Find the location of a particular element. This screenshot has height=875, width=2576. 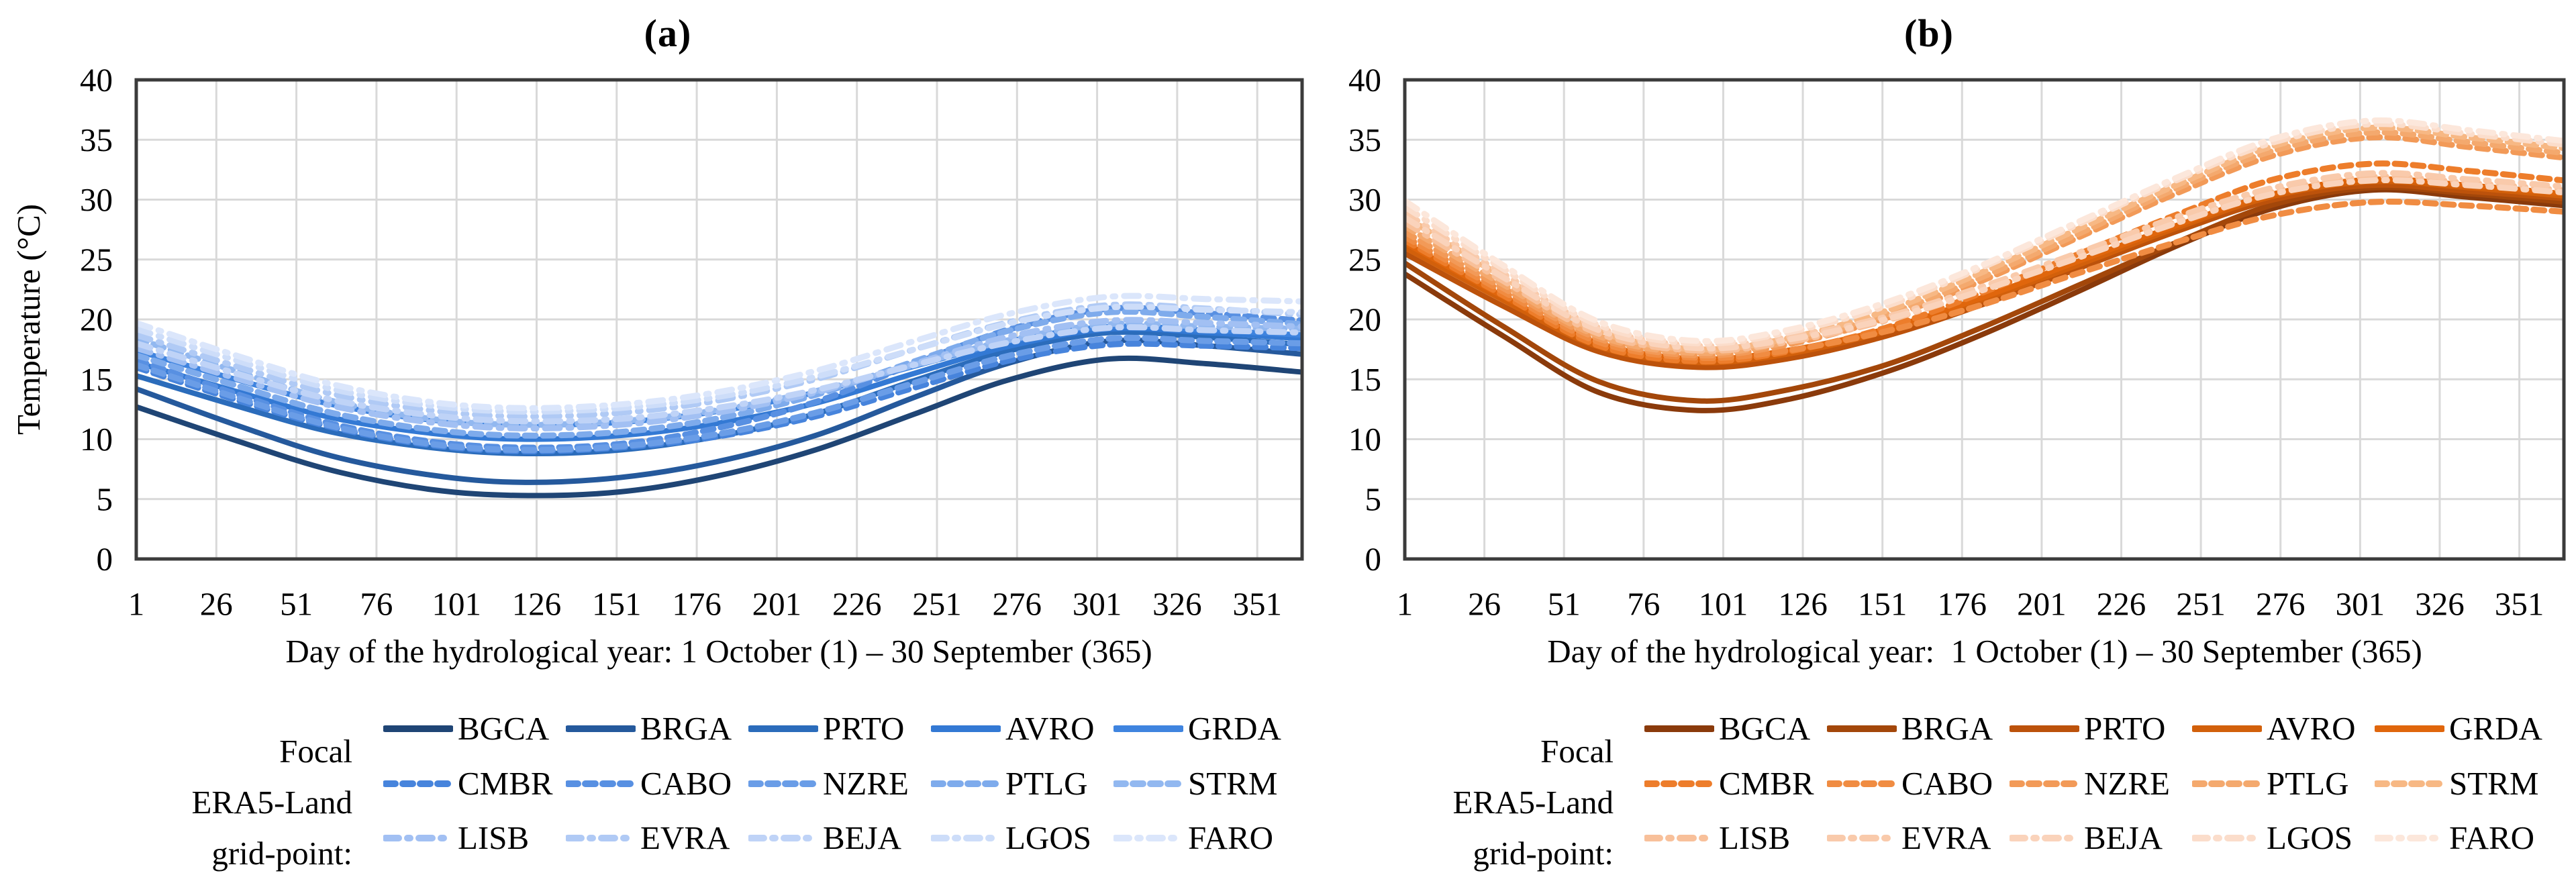

legend-label-LGOS-b: LGOS is located at coordinates (2309, 837).